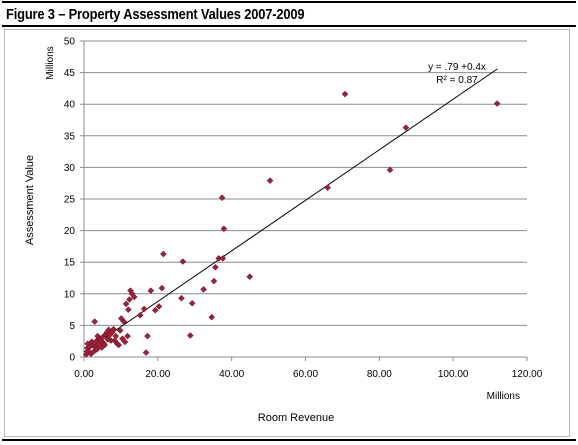 Image resolution: width=578 pixels, height=445 pixels. I want to click on x-unit-label: Millions, so click(503, 396).